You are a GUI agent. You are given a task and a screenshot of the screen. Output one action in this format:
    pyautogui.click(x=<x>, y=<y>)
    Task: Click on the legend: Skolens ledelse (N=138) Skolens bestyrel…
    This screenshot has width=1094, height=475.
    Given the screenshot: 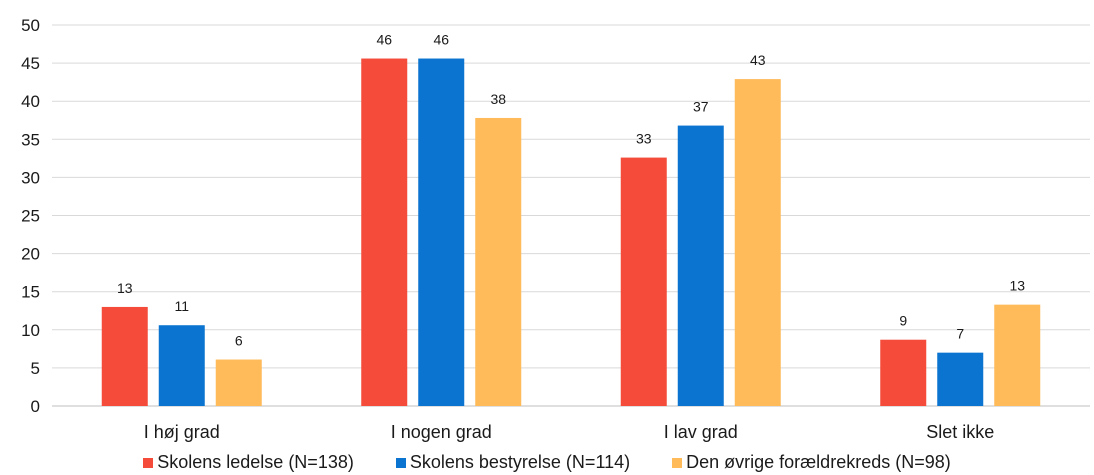 What is the action you would take?
    pyautogui.click(x=547, y=462)
    